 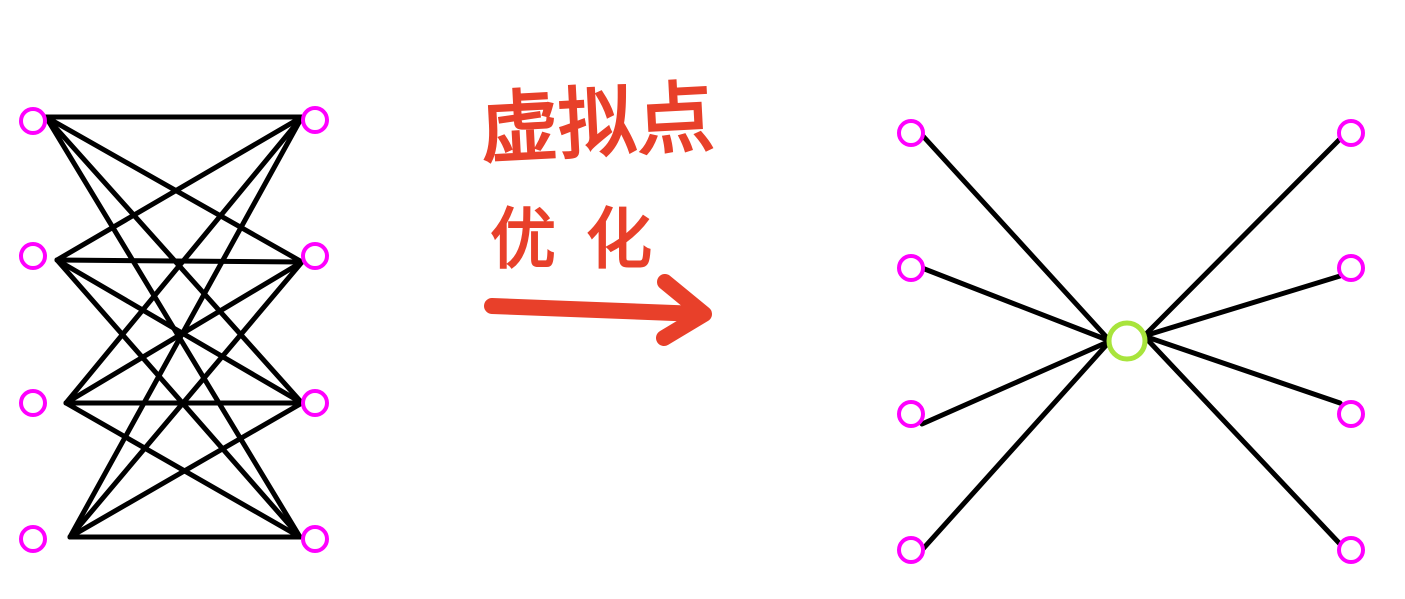 I want to click on annotation-line1: 虚拟点, so click(x=597, y=124).